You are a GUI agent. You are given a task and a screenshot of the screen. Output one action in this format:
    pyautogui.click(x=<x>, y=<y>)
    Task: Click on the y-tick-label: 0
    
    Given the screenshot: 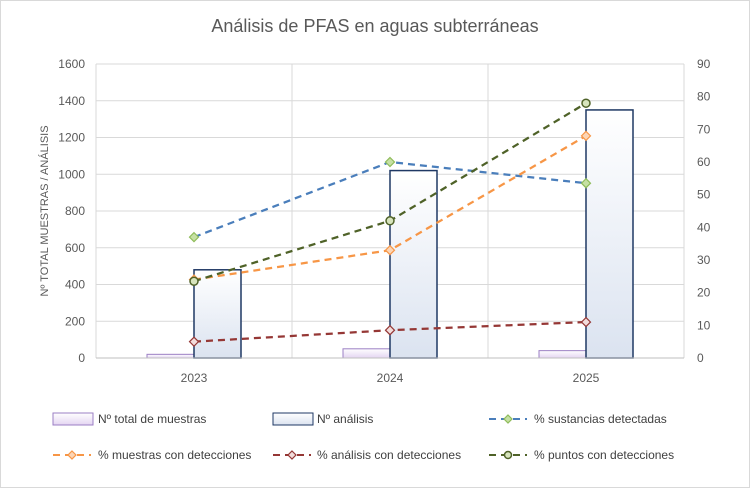 What is the action you would take?
    pyautogui.click(x=81, y=358)
    